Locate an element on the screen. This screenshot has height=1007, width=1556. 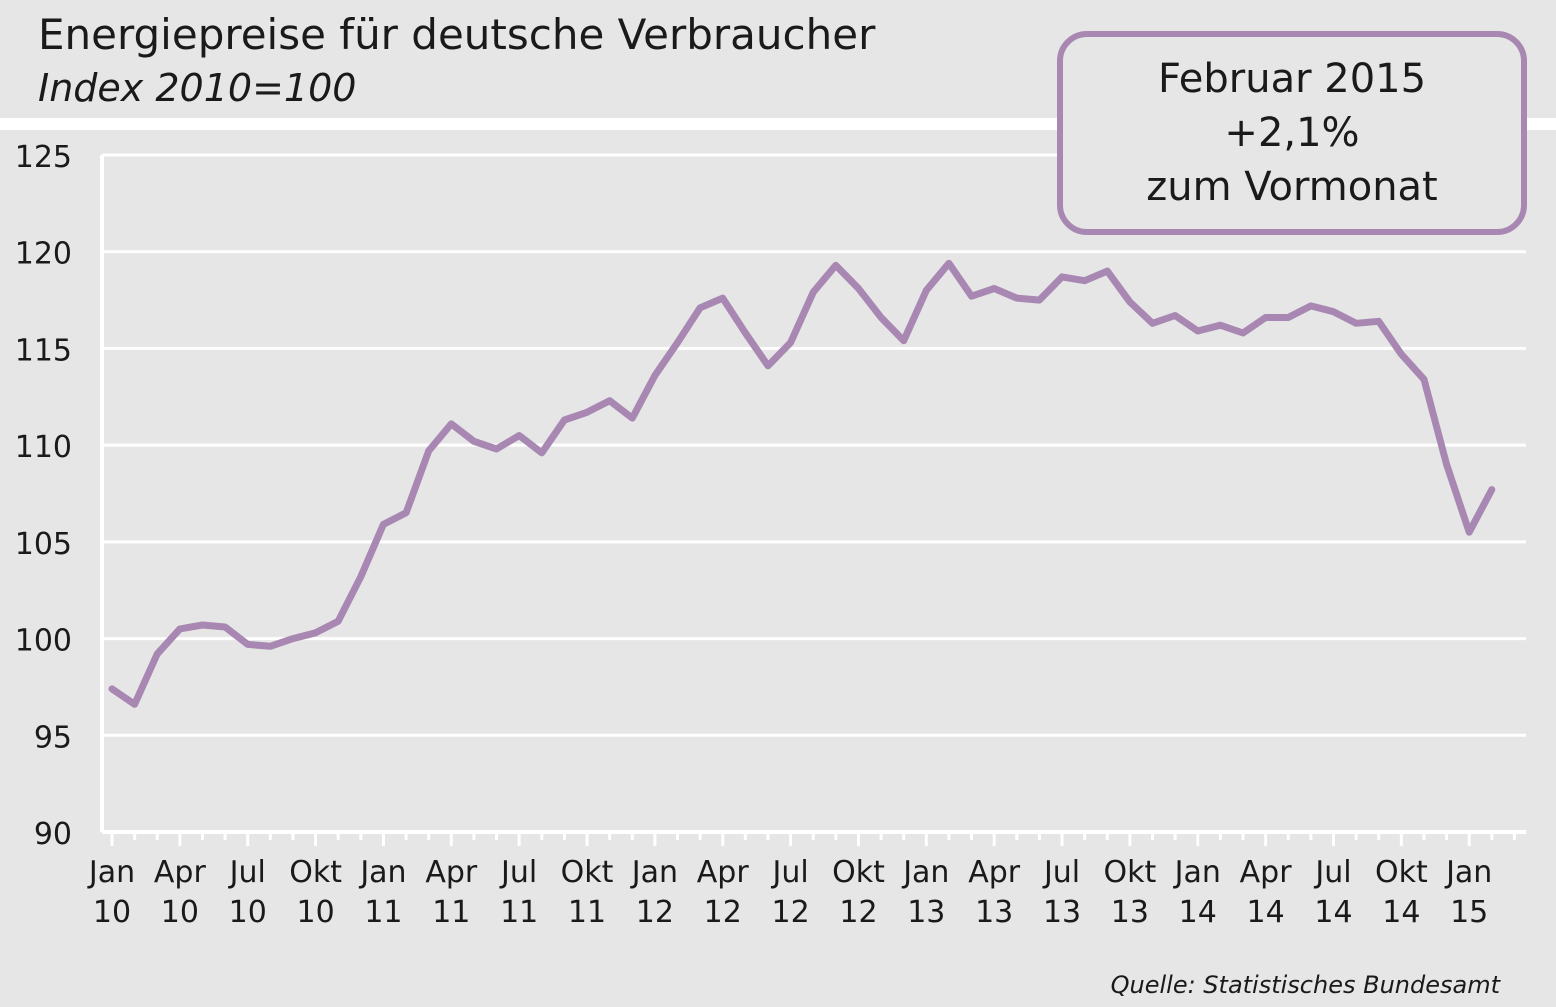
y-tick-label-105: 105 is located at coordinates (43, 544).